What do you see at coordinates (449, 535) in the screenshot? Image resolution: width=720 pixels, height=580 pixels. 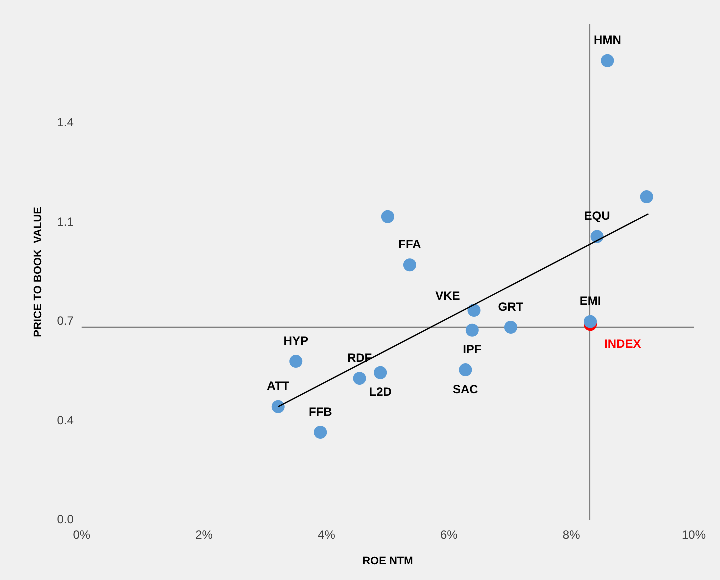 I see `x-tick-label: 6%` at bounding box center [449, 535].